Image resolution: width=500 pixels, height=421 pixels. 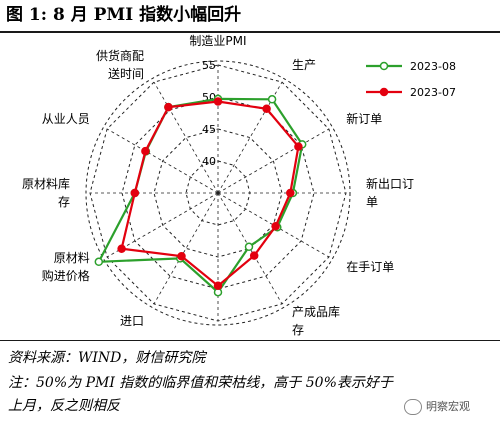 What do you see at coordinates (107, 358) in the screenshot?
I see `source-note: 资料来源：WIND，财信研究院` at bounding box center [107, 358].